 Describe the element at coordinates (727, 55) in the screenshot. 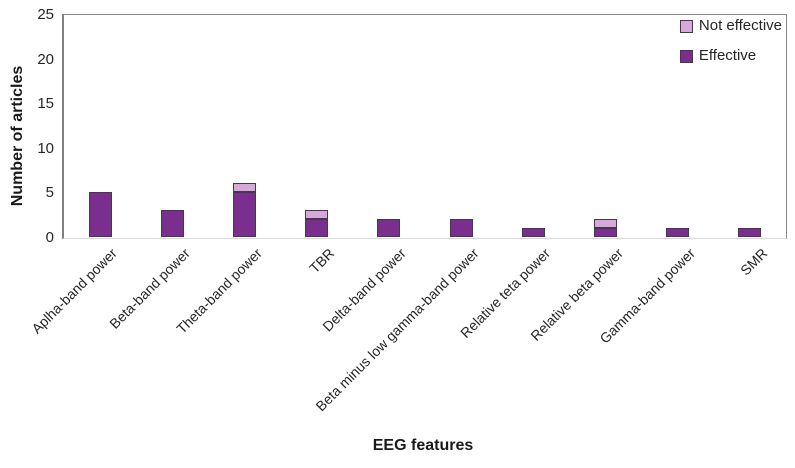

I see `legend-label: Effective` at that location.